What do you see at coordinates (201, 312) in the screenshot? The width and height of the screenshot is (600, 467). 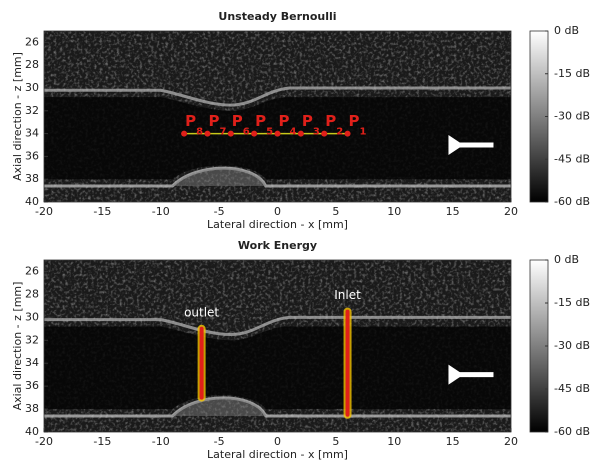 I see `line-label: outlet` at bounding box center [201, 312].